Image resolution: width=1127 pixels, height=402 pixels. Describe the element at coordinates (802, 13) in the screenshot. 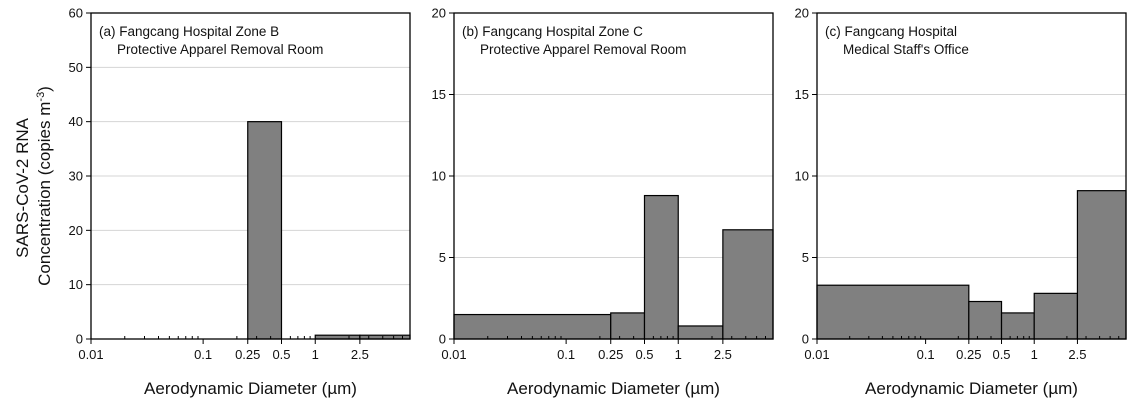

I see `y-tick-label-3-4: 20` at that location.